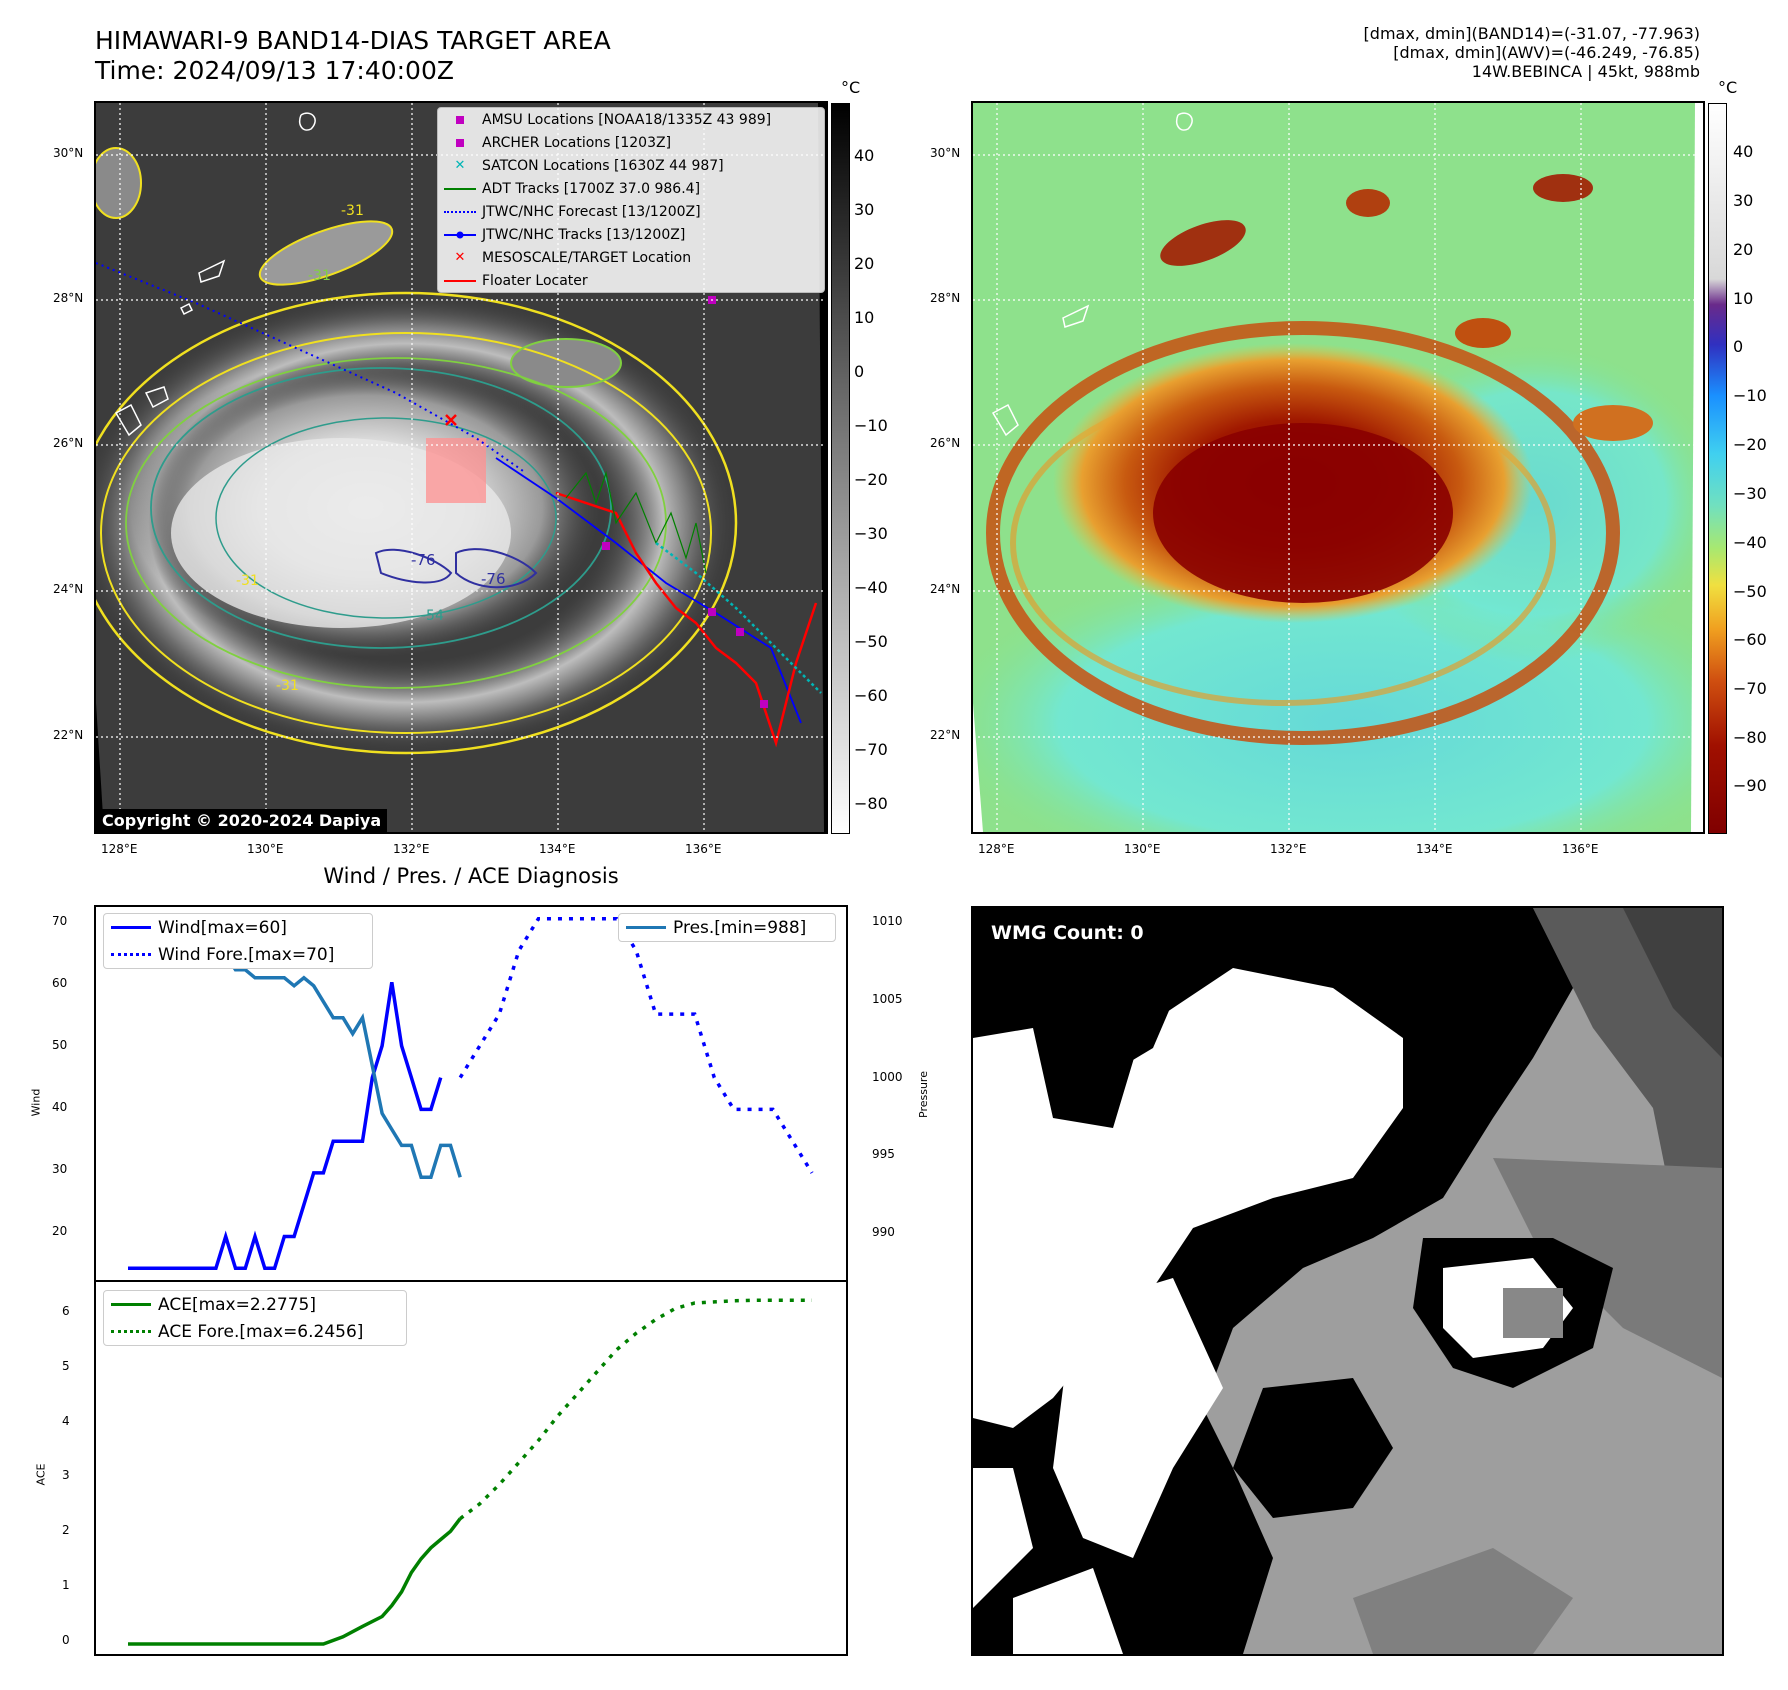 The image size is (1788, 1690). What do you see at coordinates (1142, 849) in the screenshot?
I see `lon-label: 130°E` at bounding box center [1142, 849].